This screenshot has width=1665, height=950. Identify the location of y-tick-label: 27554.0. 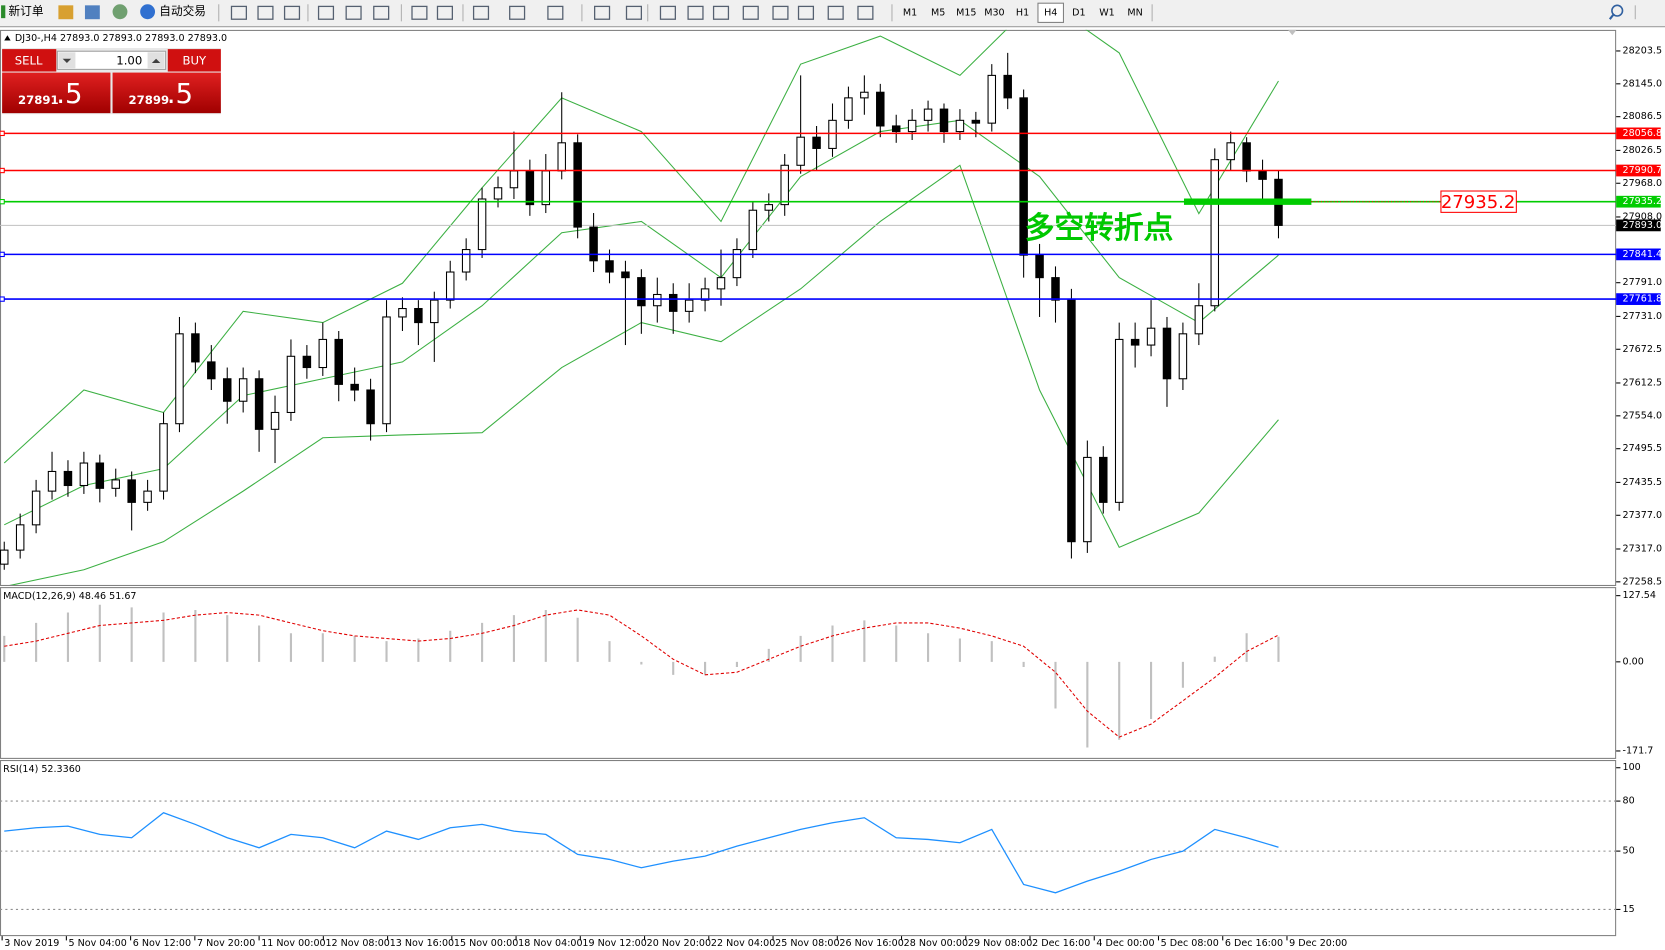
(1643, 415).